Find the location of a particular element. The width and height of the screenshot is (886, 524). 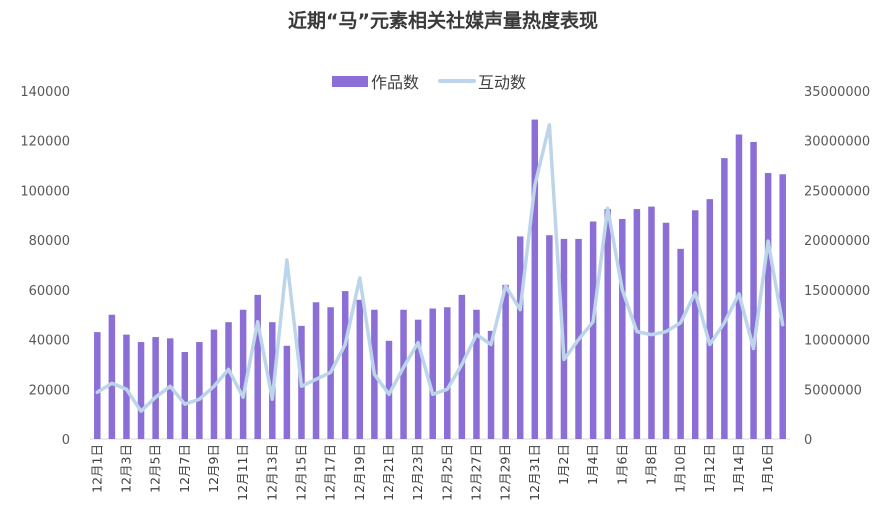

x-tick-label: 12月25日 is located at coordinates (446, 472).